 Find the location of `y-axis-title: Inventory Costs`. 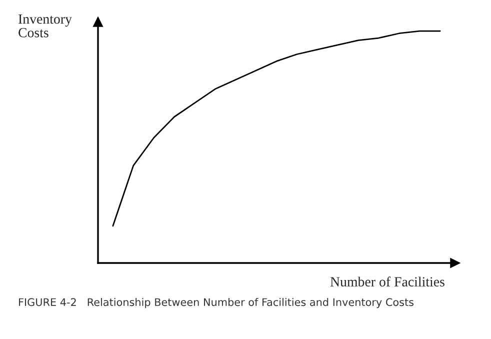

y-axis-title: Inventory Costs is located at coordinates (45, 26).